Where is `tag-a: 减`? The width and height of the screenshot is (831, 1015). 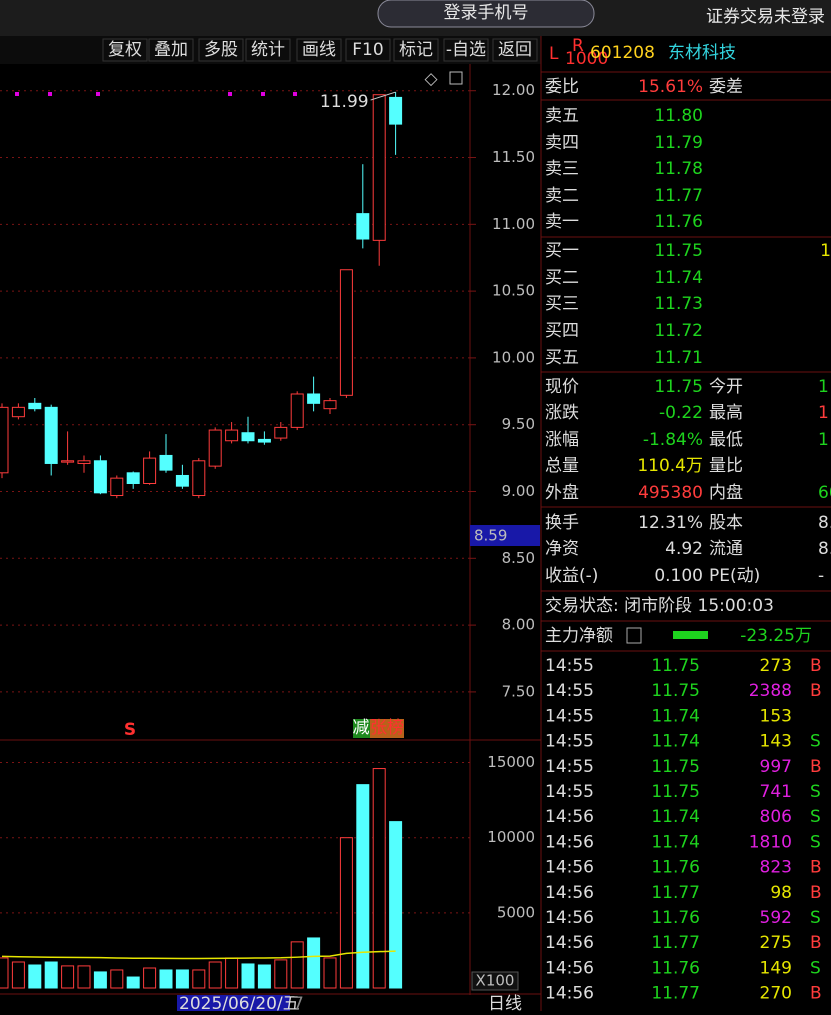 tag-a: 减 is located at coordinates (361, 728).